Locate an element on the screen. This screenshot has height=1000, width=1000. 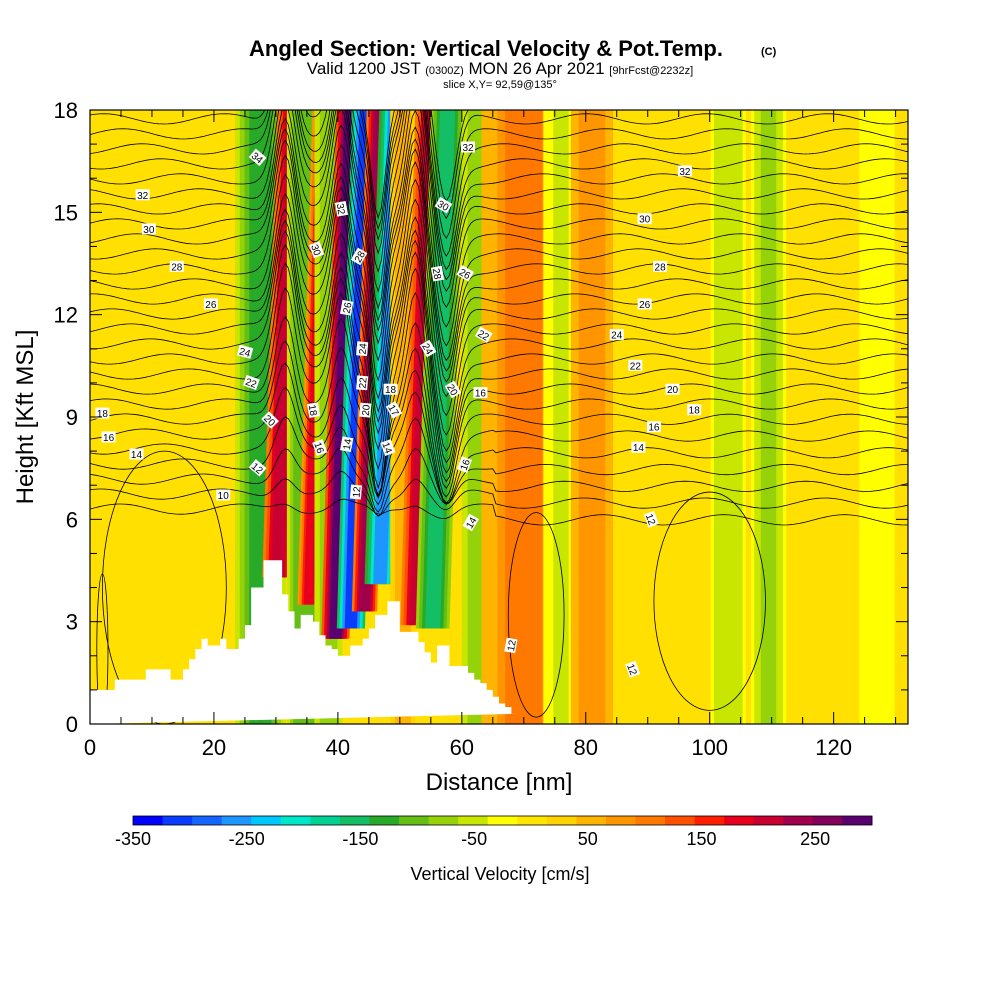
contour-label-text: 32 is located at coordinates (685, 172).